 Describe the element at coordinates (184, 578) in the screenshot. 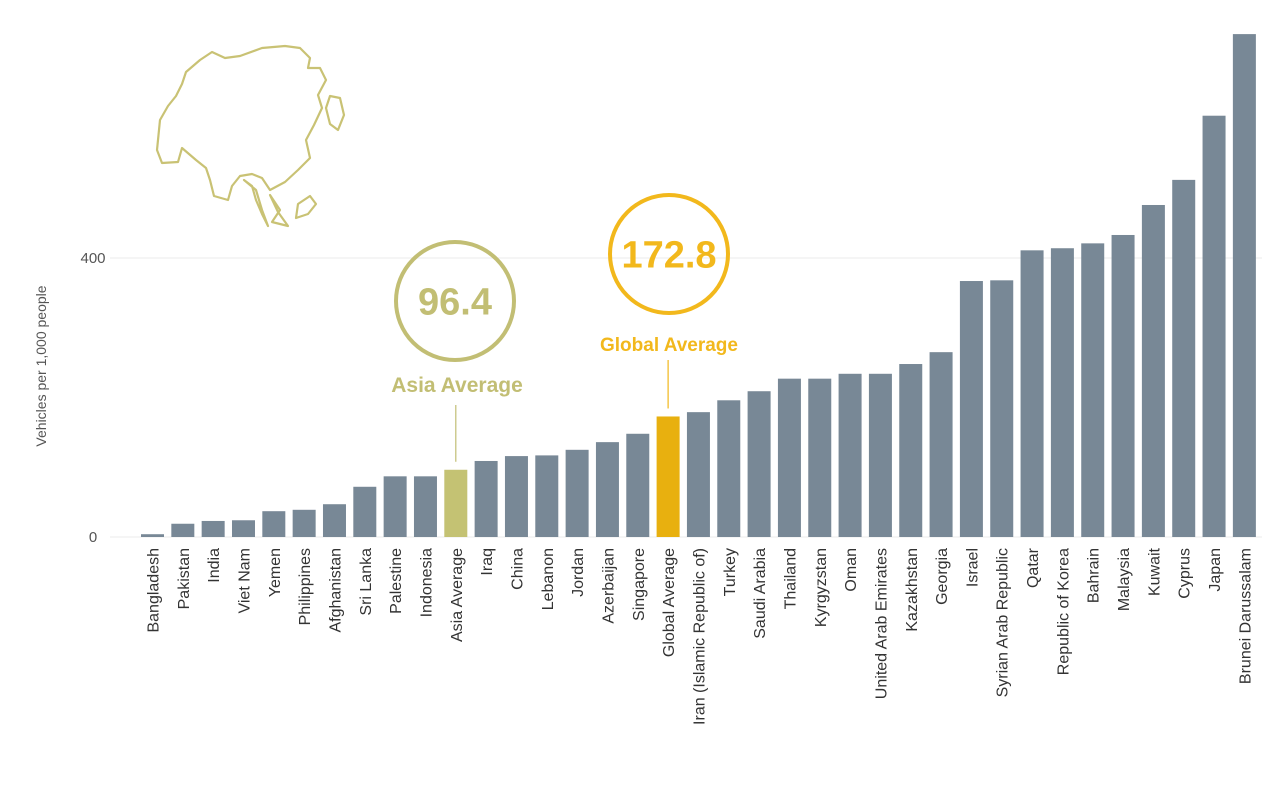

I see `x-tick-label: Pakistan` at that location.